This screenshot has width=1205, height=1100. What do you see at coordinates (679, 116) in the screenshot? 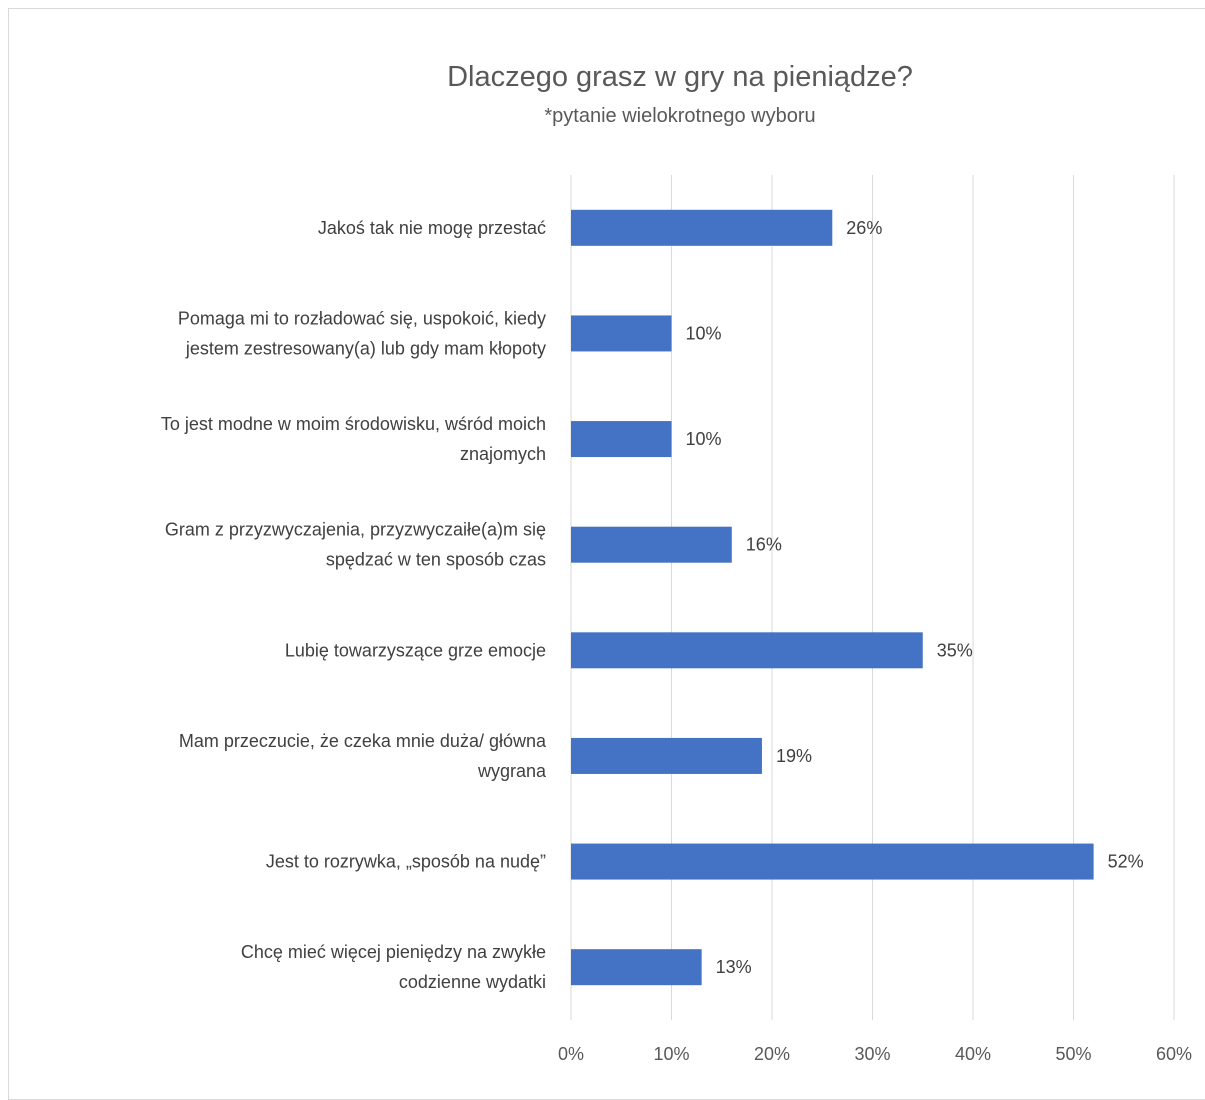
I see `chart-subtitle: *pytanie wielokrotnego wyboru` at bounding box center [679, 116].